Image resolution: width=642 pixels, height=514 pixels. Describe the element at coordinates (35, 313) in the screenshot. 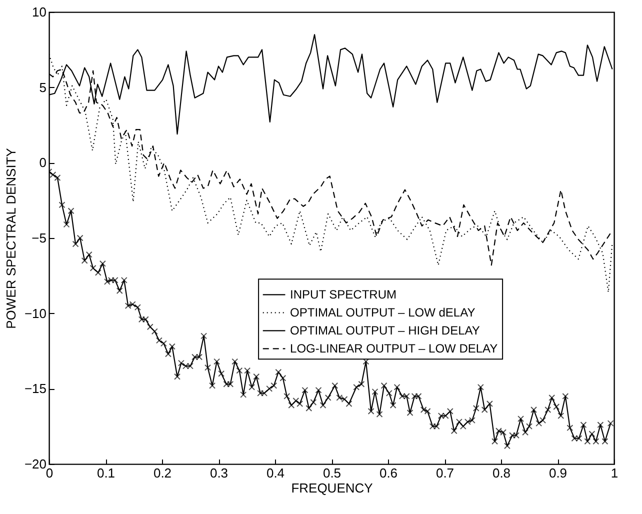

I see `y-tick-label: −10` at that location.